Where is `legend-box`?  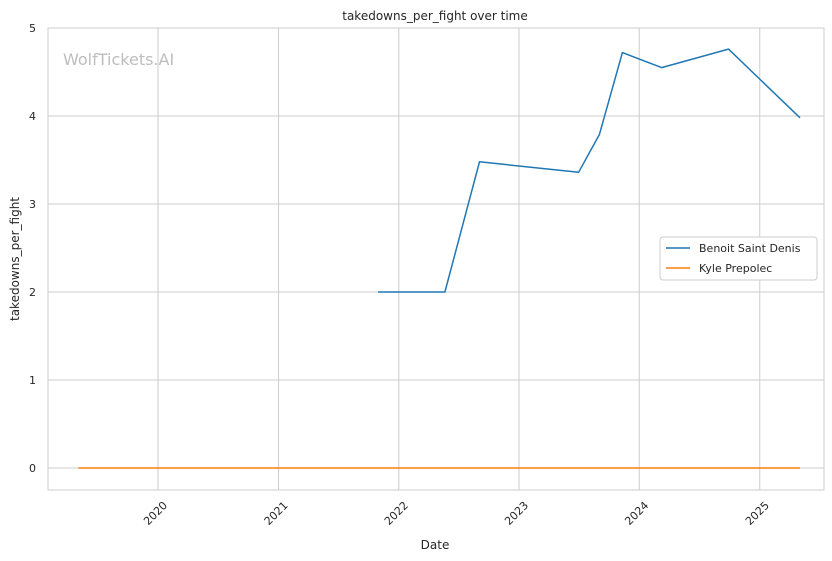
legend-box is located at coordinates (738, 258).